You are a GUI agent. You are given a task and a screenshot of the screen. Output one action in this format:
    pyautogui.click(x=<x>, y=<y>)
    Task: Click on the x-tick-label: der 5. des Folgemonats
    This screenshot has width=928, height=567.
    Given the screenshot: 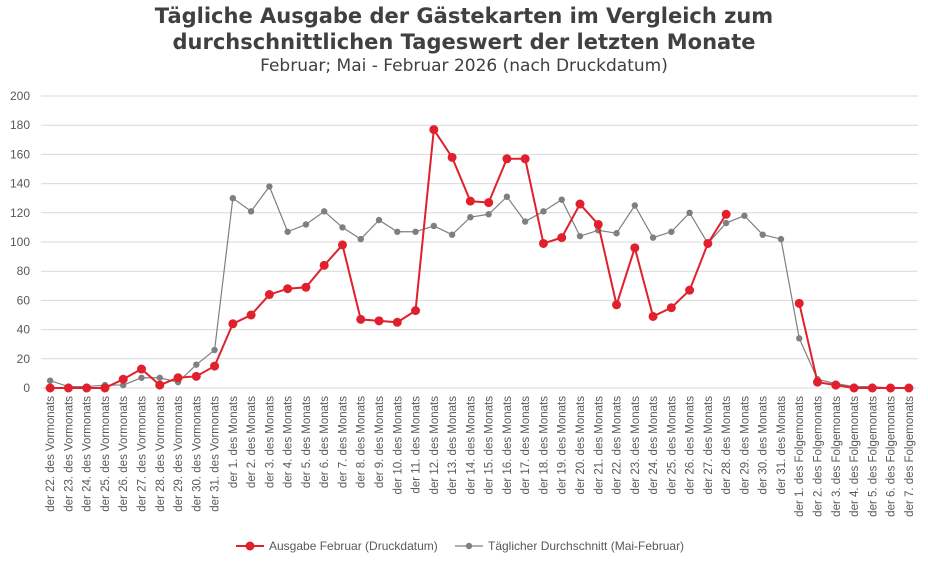 What is the action you would take?
    pyautogui.click(x=873, y=456)
    